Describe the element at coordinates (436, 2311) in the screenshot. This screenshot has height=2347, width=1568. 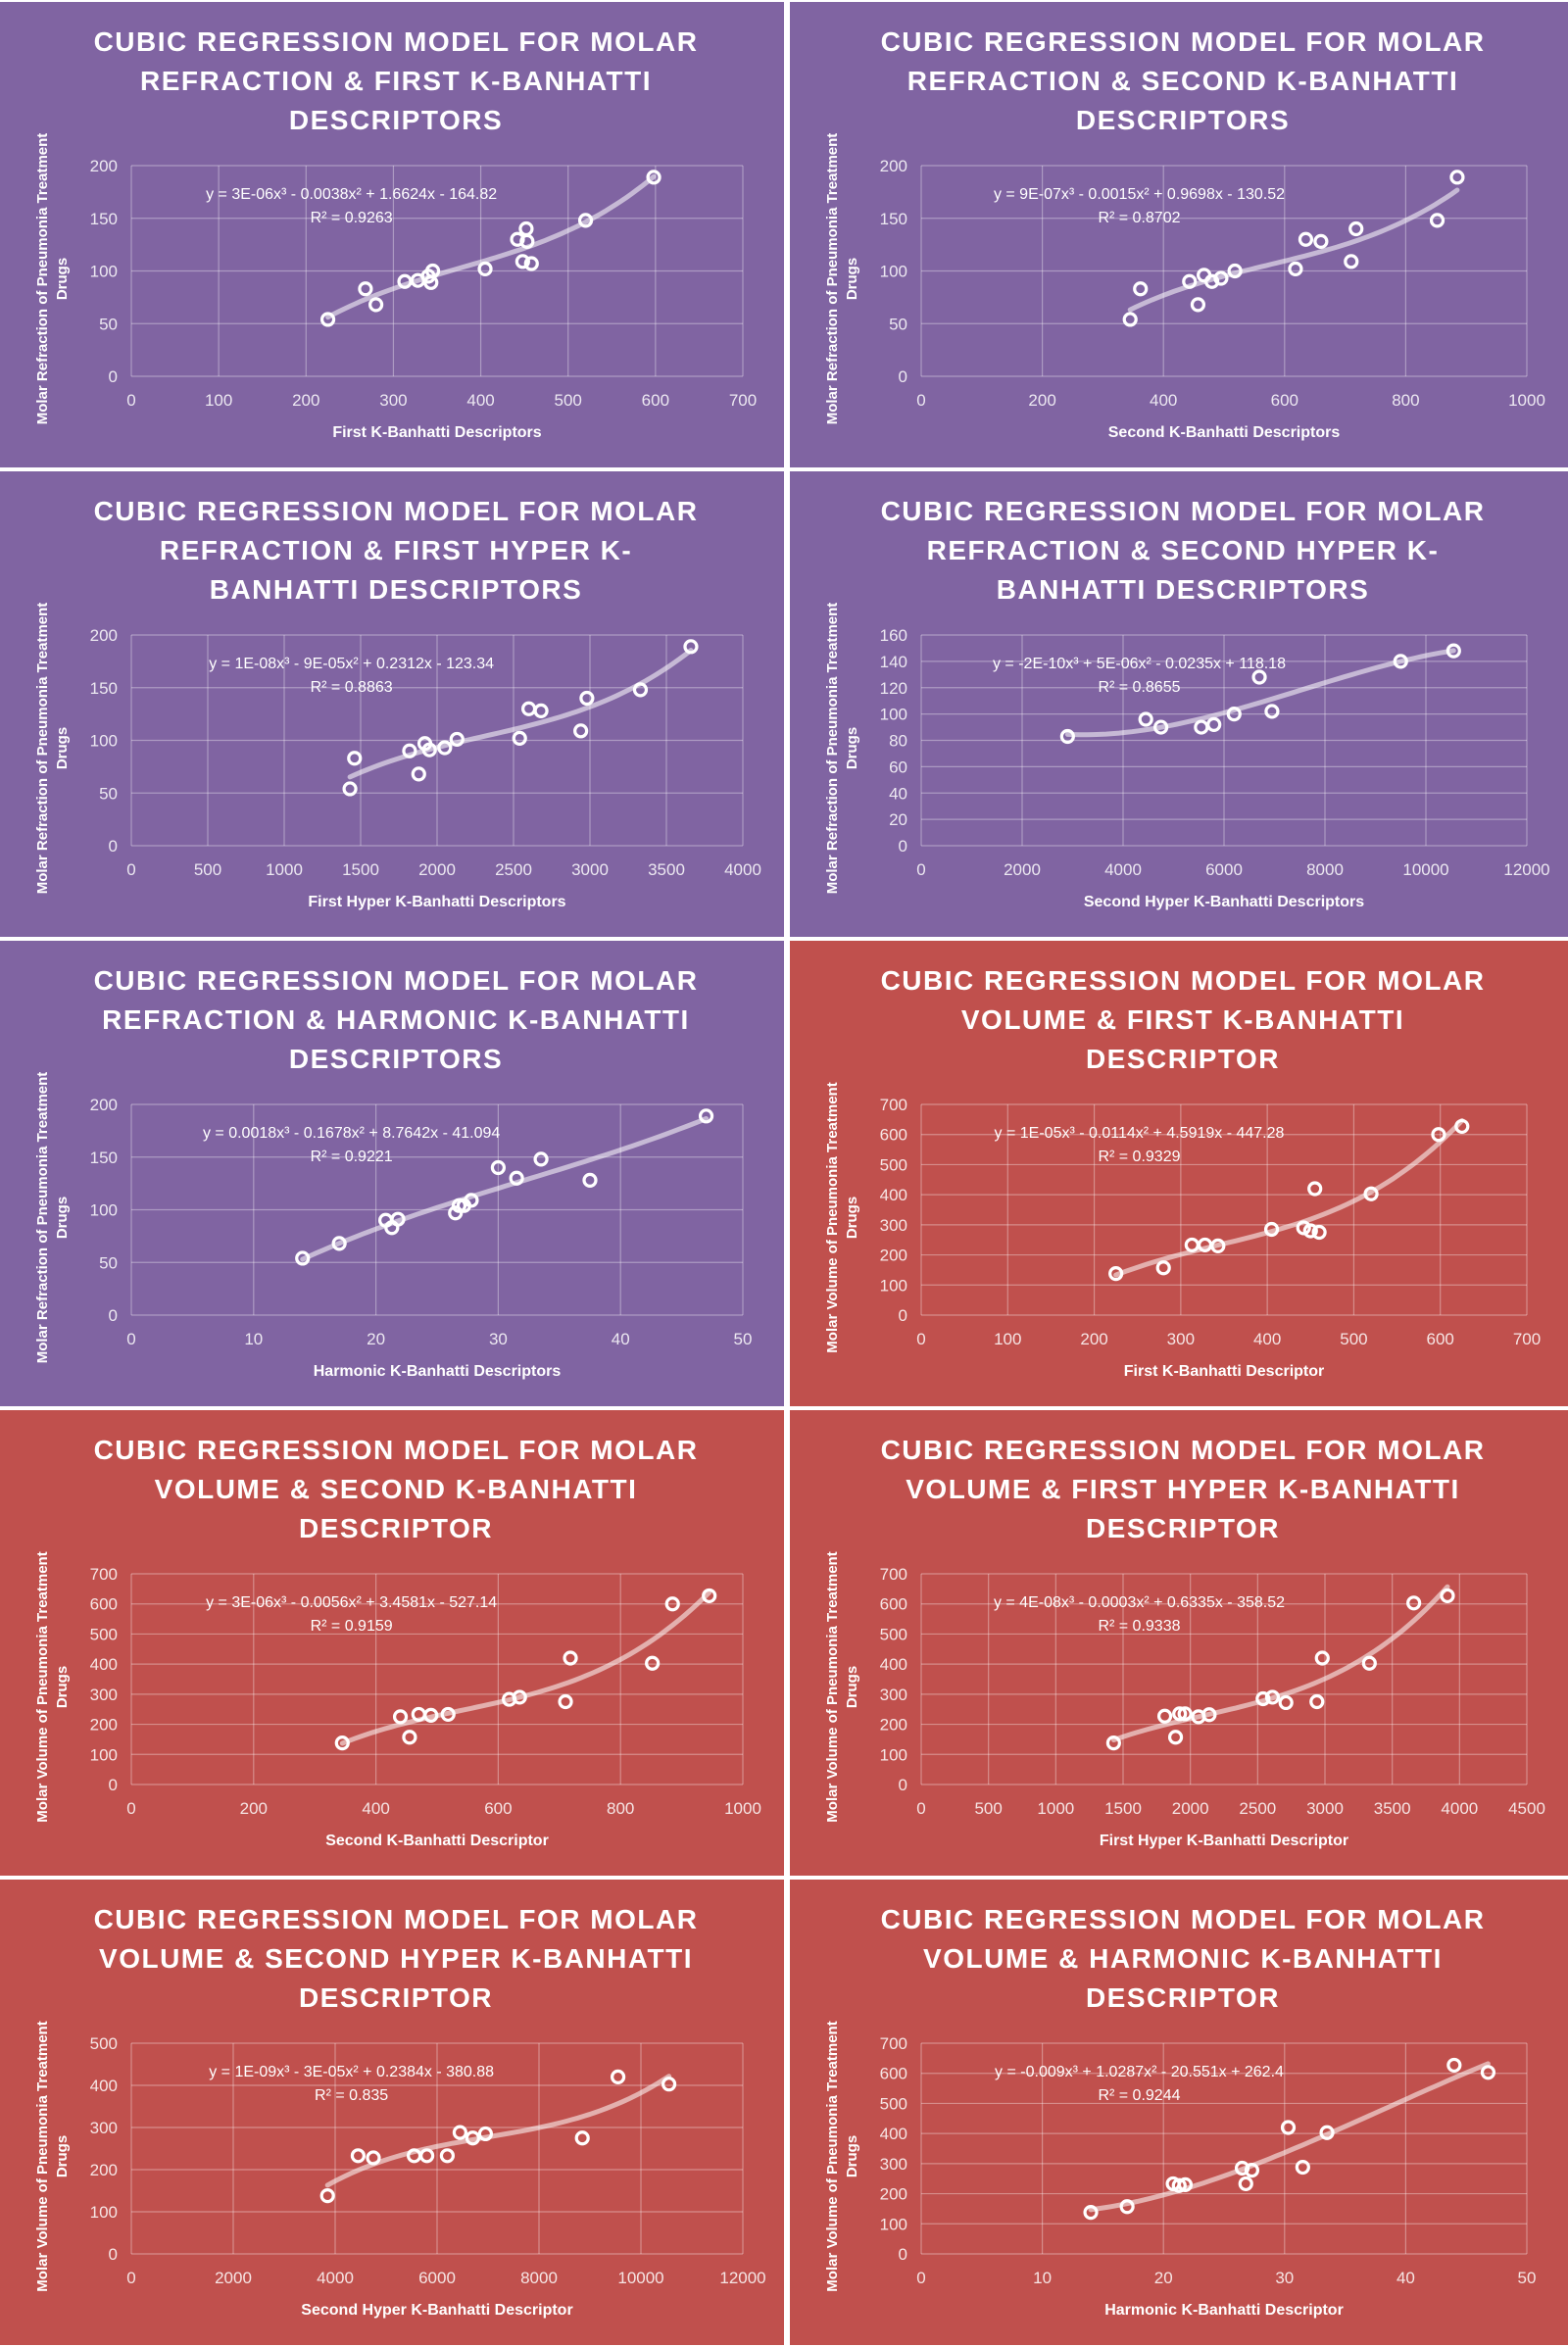
I see `x-axis-label: Second Hyper K-Banhatti Descriptor` at that location.